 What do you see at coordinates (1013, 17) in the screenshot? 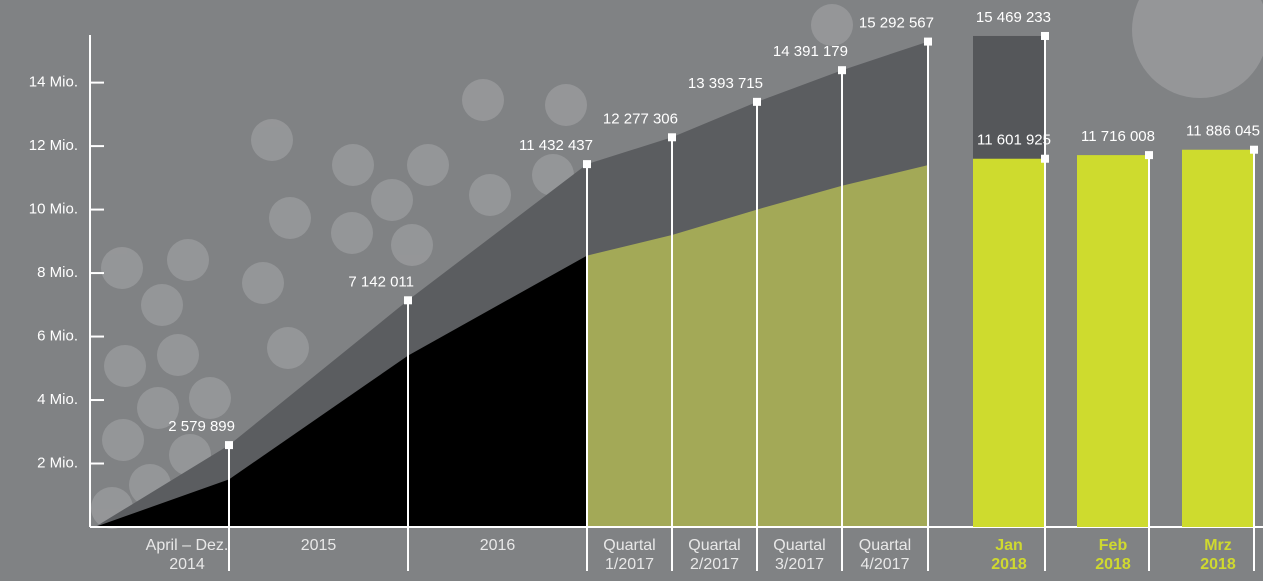
I see `value-label: 15 469 233` at bounding box center [1013, 17].